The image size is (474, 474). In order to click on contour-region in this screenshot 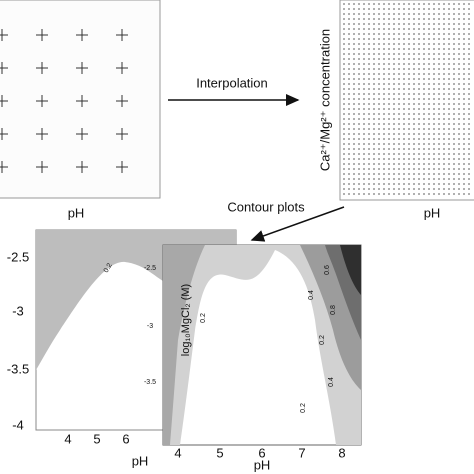, I will do `click(350, 270)`.